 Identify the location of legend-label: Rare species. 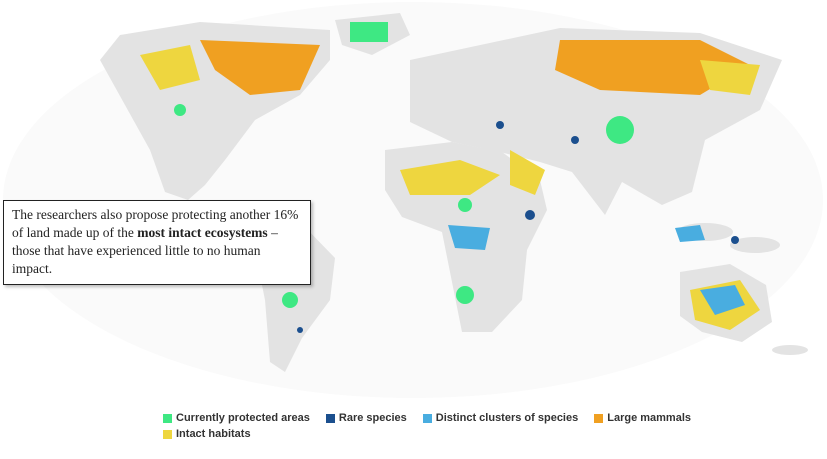
(372, 418).